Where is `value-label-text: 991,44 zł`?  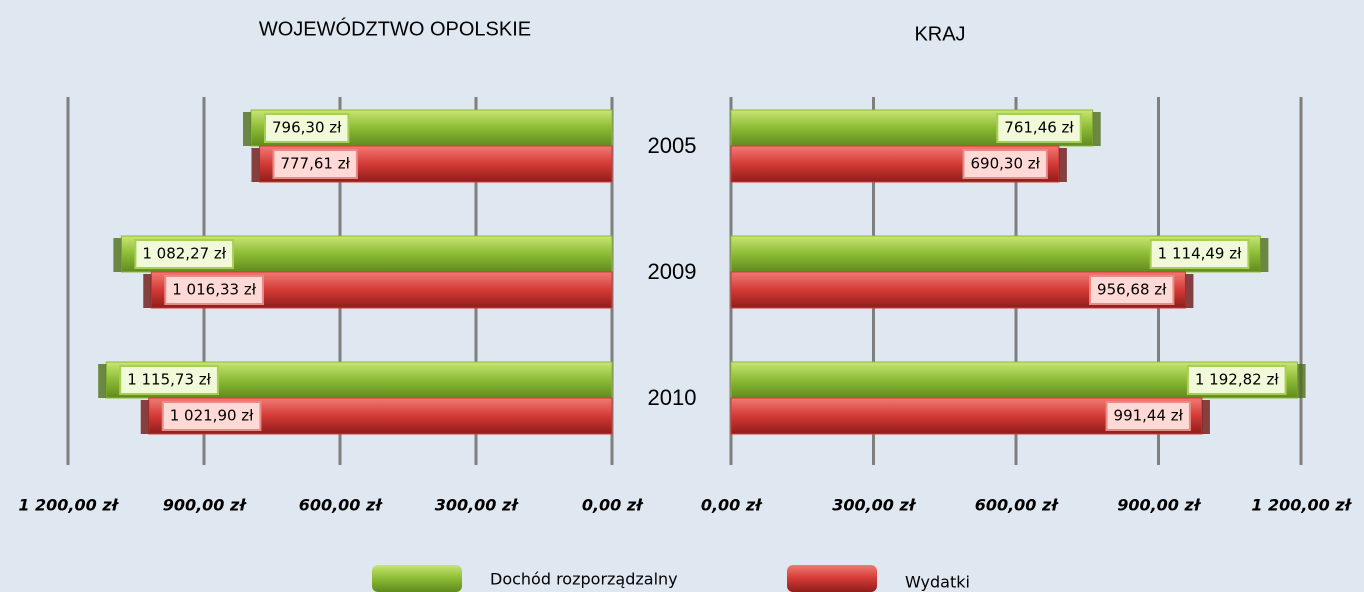 value-label-text: 991,44 zł is located at coordinates (1149, 416).